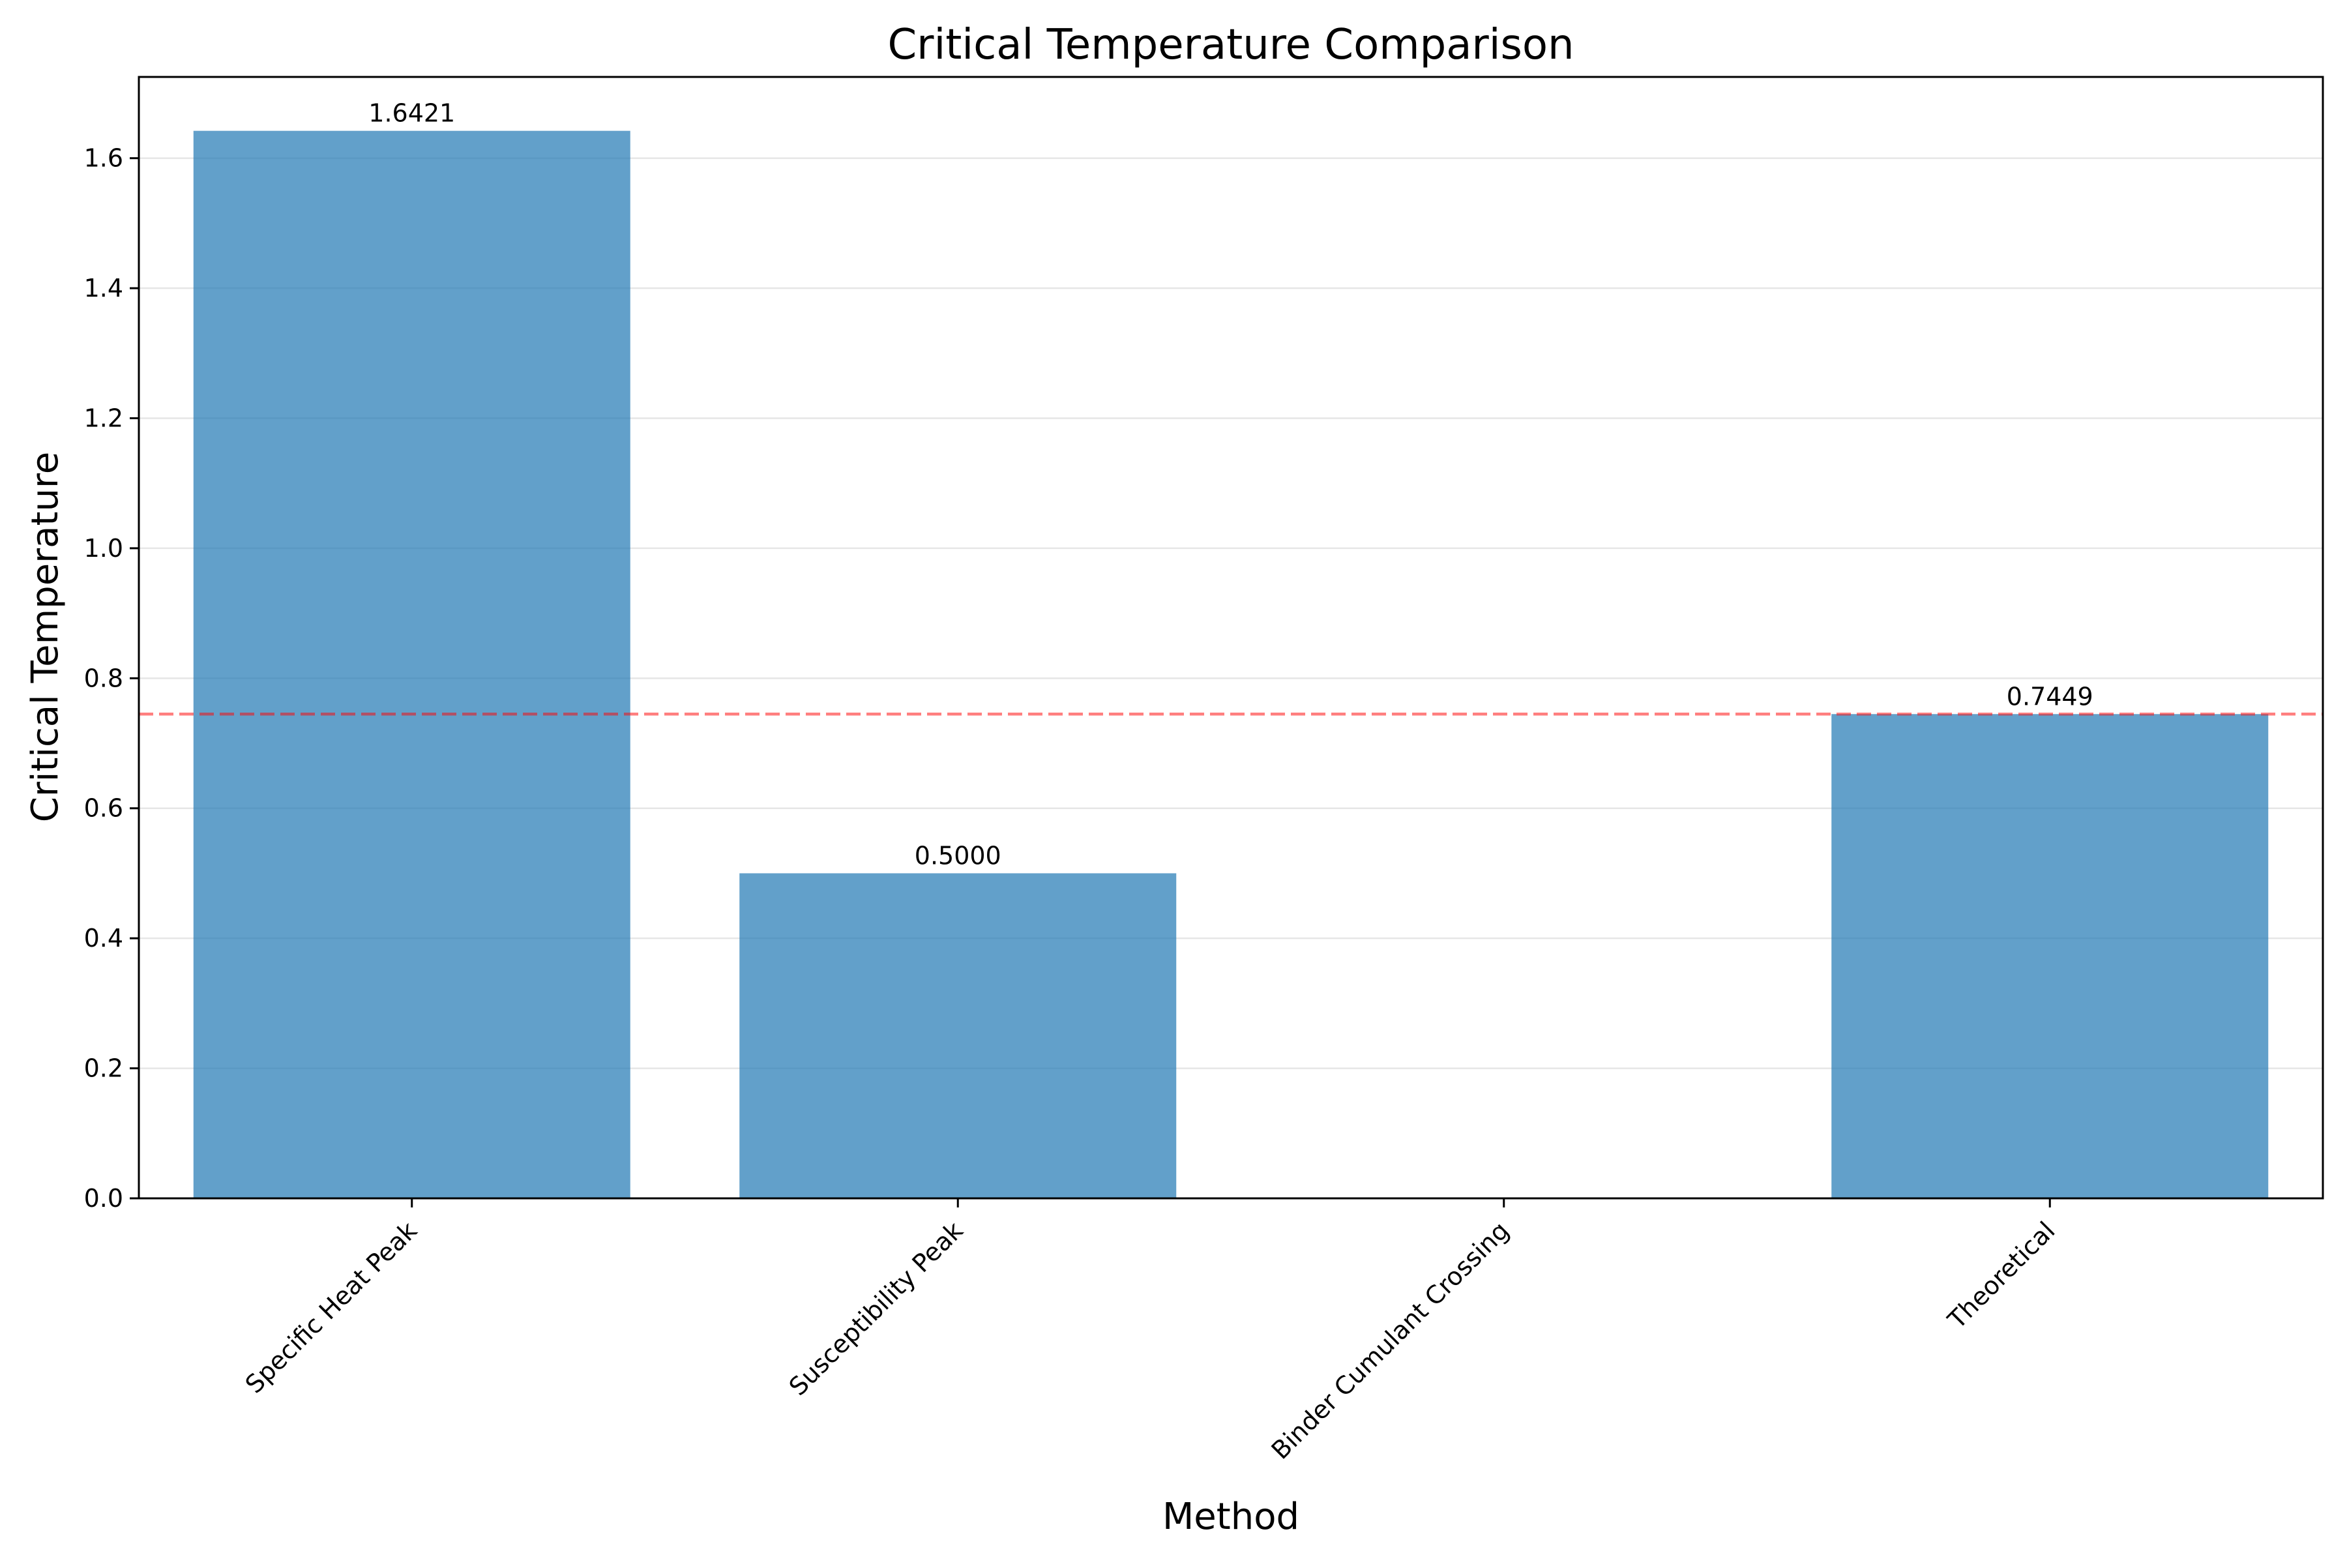 This screenshot has width=2347, height=1568. Describe the element at coordinates (45, 637) in the screenshot. I see `y-axis-label: Critical Temperature` at that location.